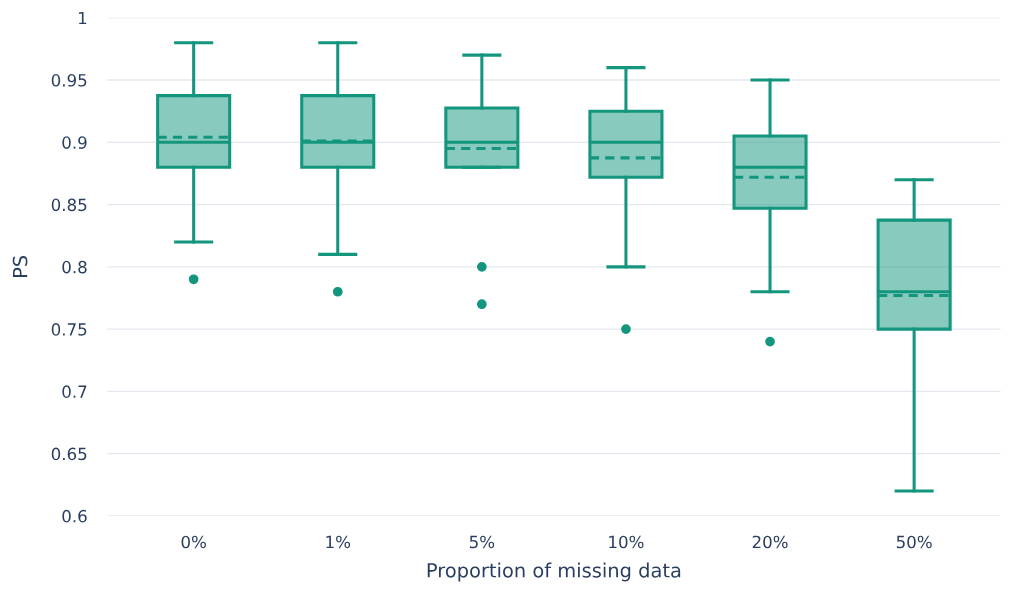 Image resolution: width=1021 pixels, height=593 pixels. What do you see at coordinates (770, 542) in the screenshot?
I see `x-tick-label: 20%` at bounding box center [770, 542].